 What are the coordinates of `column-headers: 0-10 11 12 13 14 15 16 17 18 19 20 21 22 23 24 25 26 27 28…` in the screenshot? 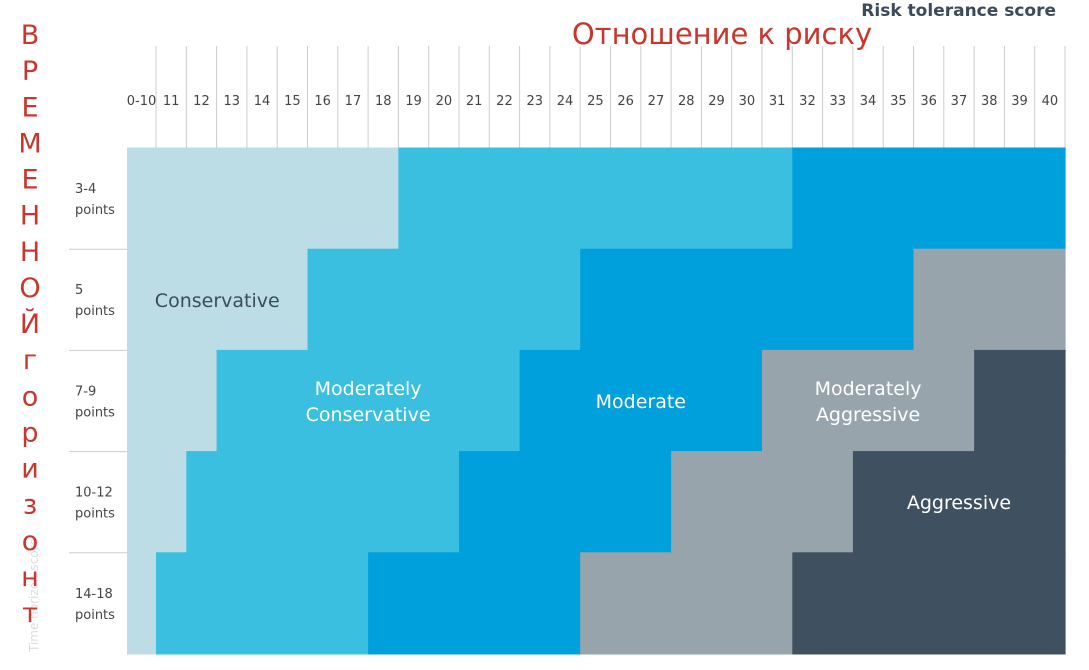 It's located at (596, 97).